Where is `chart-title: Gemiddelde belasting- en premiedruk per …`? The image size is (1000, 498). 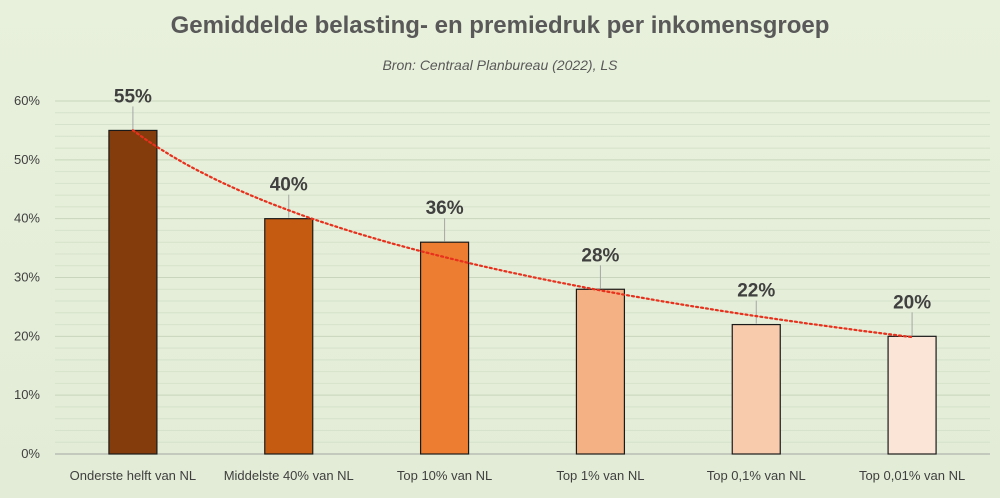
chart-title: Gemiddelde belasting- en premiedruk per … is located at coordinates (500, 25).